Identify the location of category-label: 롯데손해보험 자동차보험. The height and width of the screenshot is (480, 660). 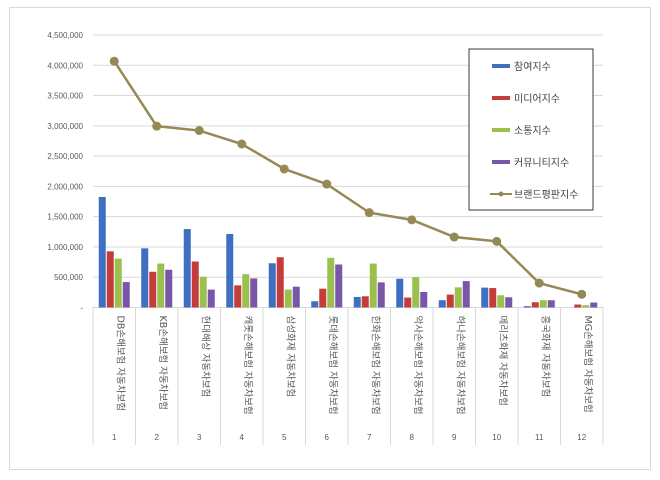
(333, 365).